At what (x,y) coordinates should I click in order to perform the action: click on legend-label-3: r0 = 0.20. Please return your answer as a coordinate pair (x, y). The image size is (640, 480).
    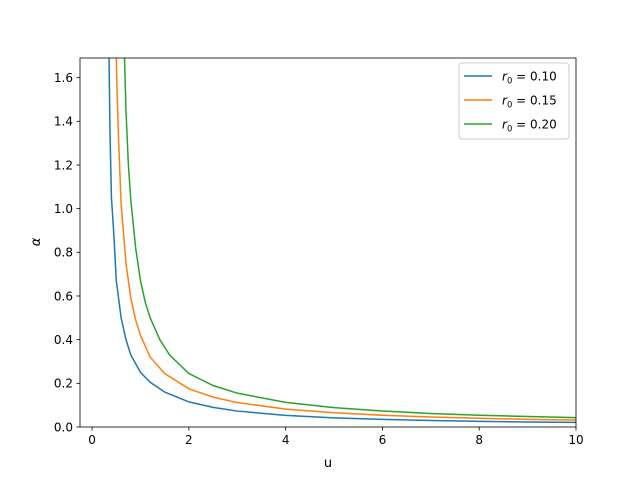
    Looking at the image, I should click on (529, 126).